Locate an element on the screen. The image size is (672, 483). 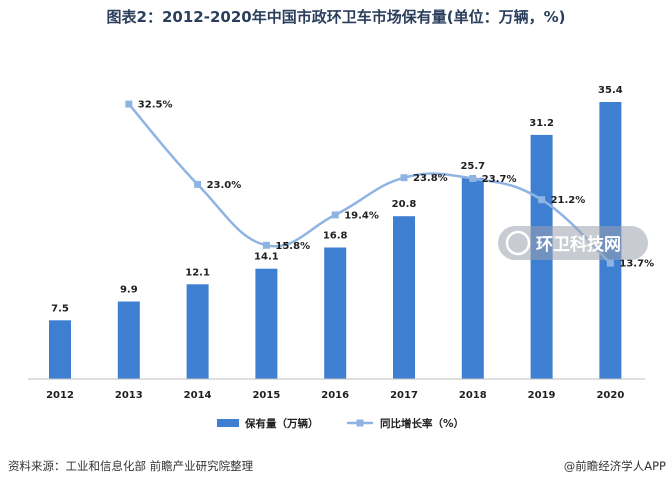
x-tick-labels: 2012 2013 2014 2015 2016 2017 2018 2019 2020 is located at coordinates (335, 395).